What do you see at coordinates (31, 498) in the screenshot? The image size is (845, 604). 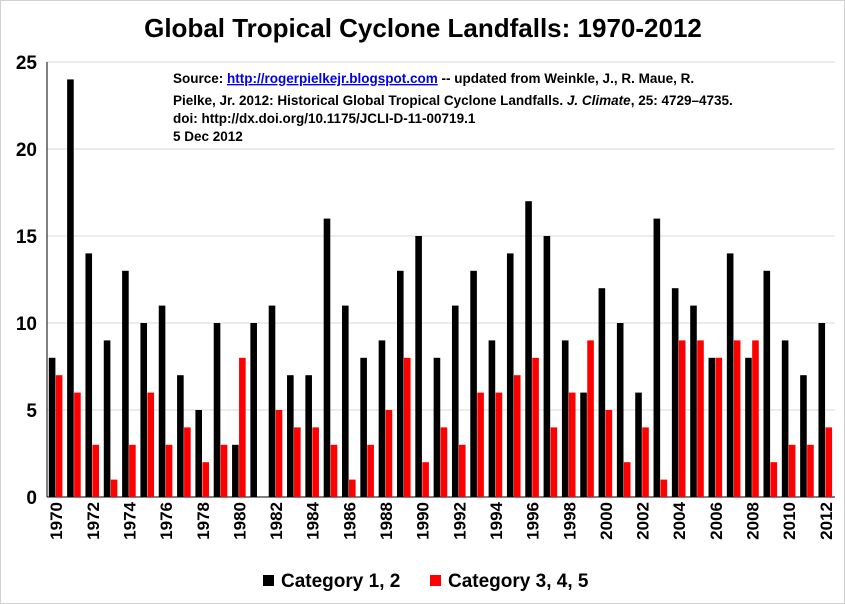 I see `y-tick-label: 0` at bounding box center [31, 498].